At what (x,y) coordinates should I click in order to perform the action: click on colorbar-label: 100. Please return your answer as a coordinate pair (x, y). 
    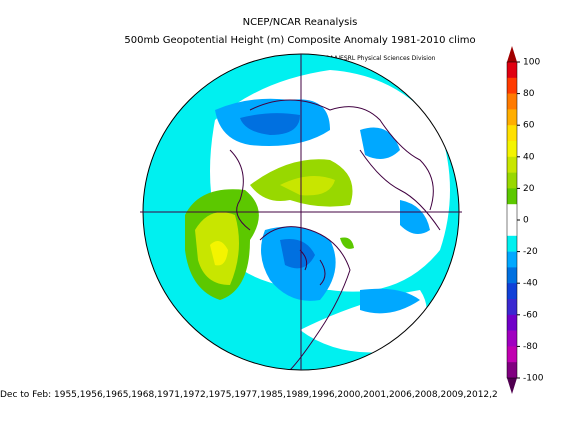
    Looking at the image, I should click on (531, 63).